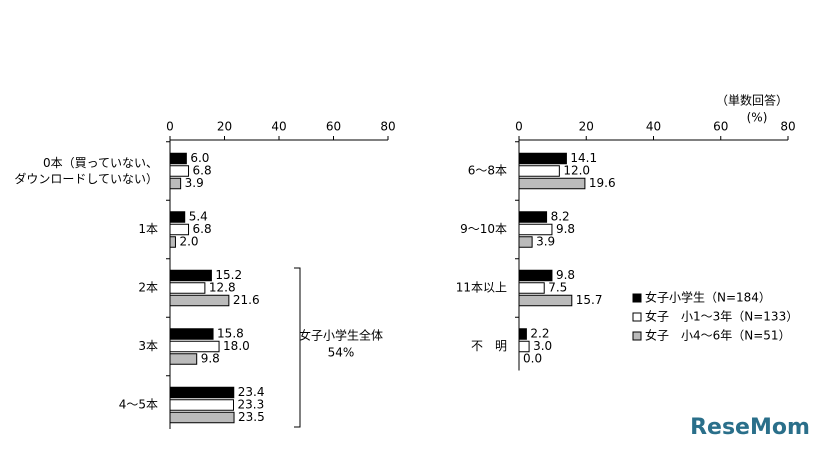 This screenshot has height=450, width=813. Describe the element at coordinates (198, 217) in the screenshot. I see `value-label: 5.4` at that location.